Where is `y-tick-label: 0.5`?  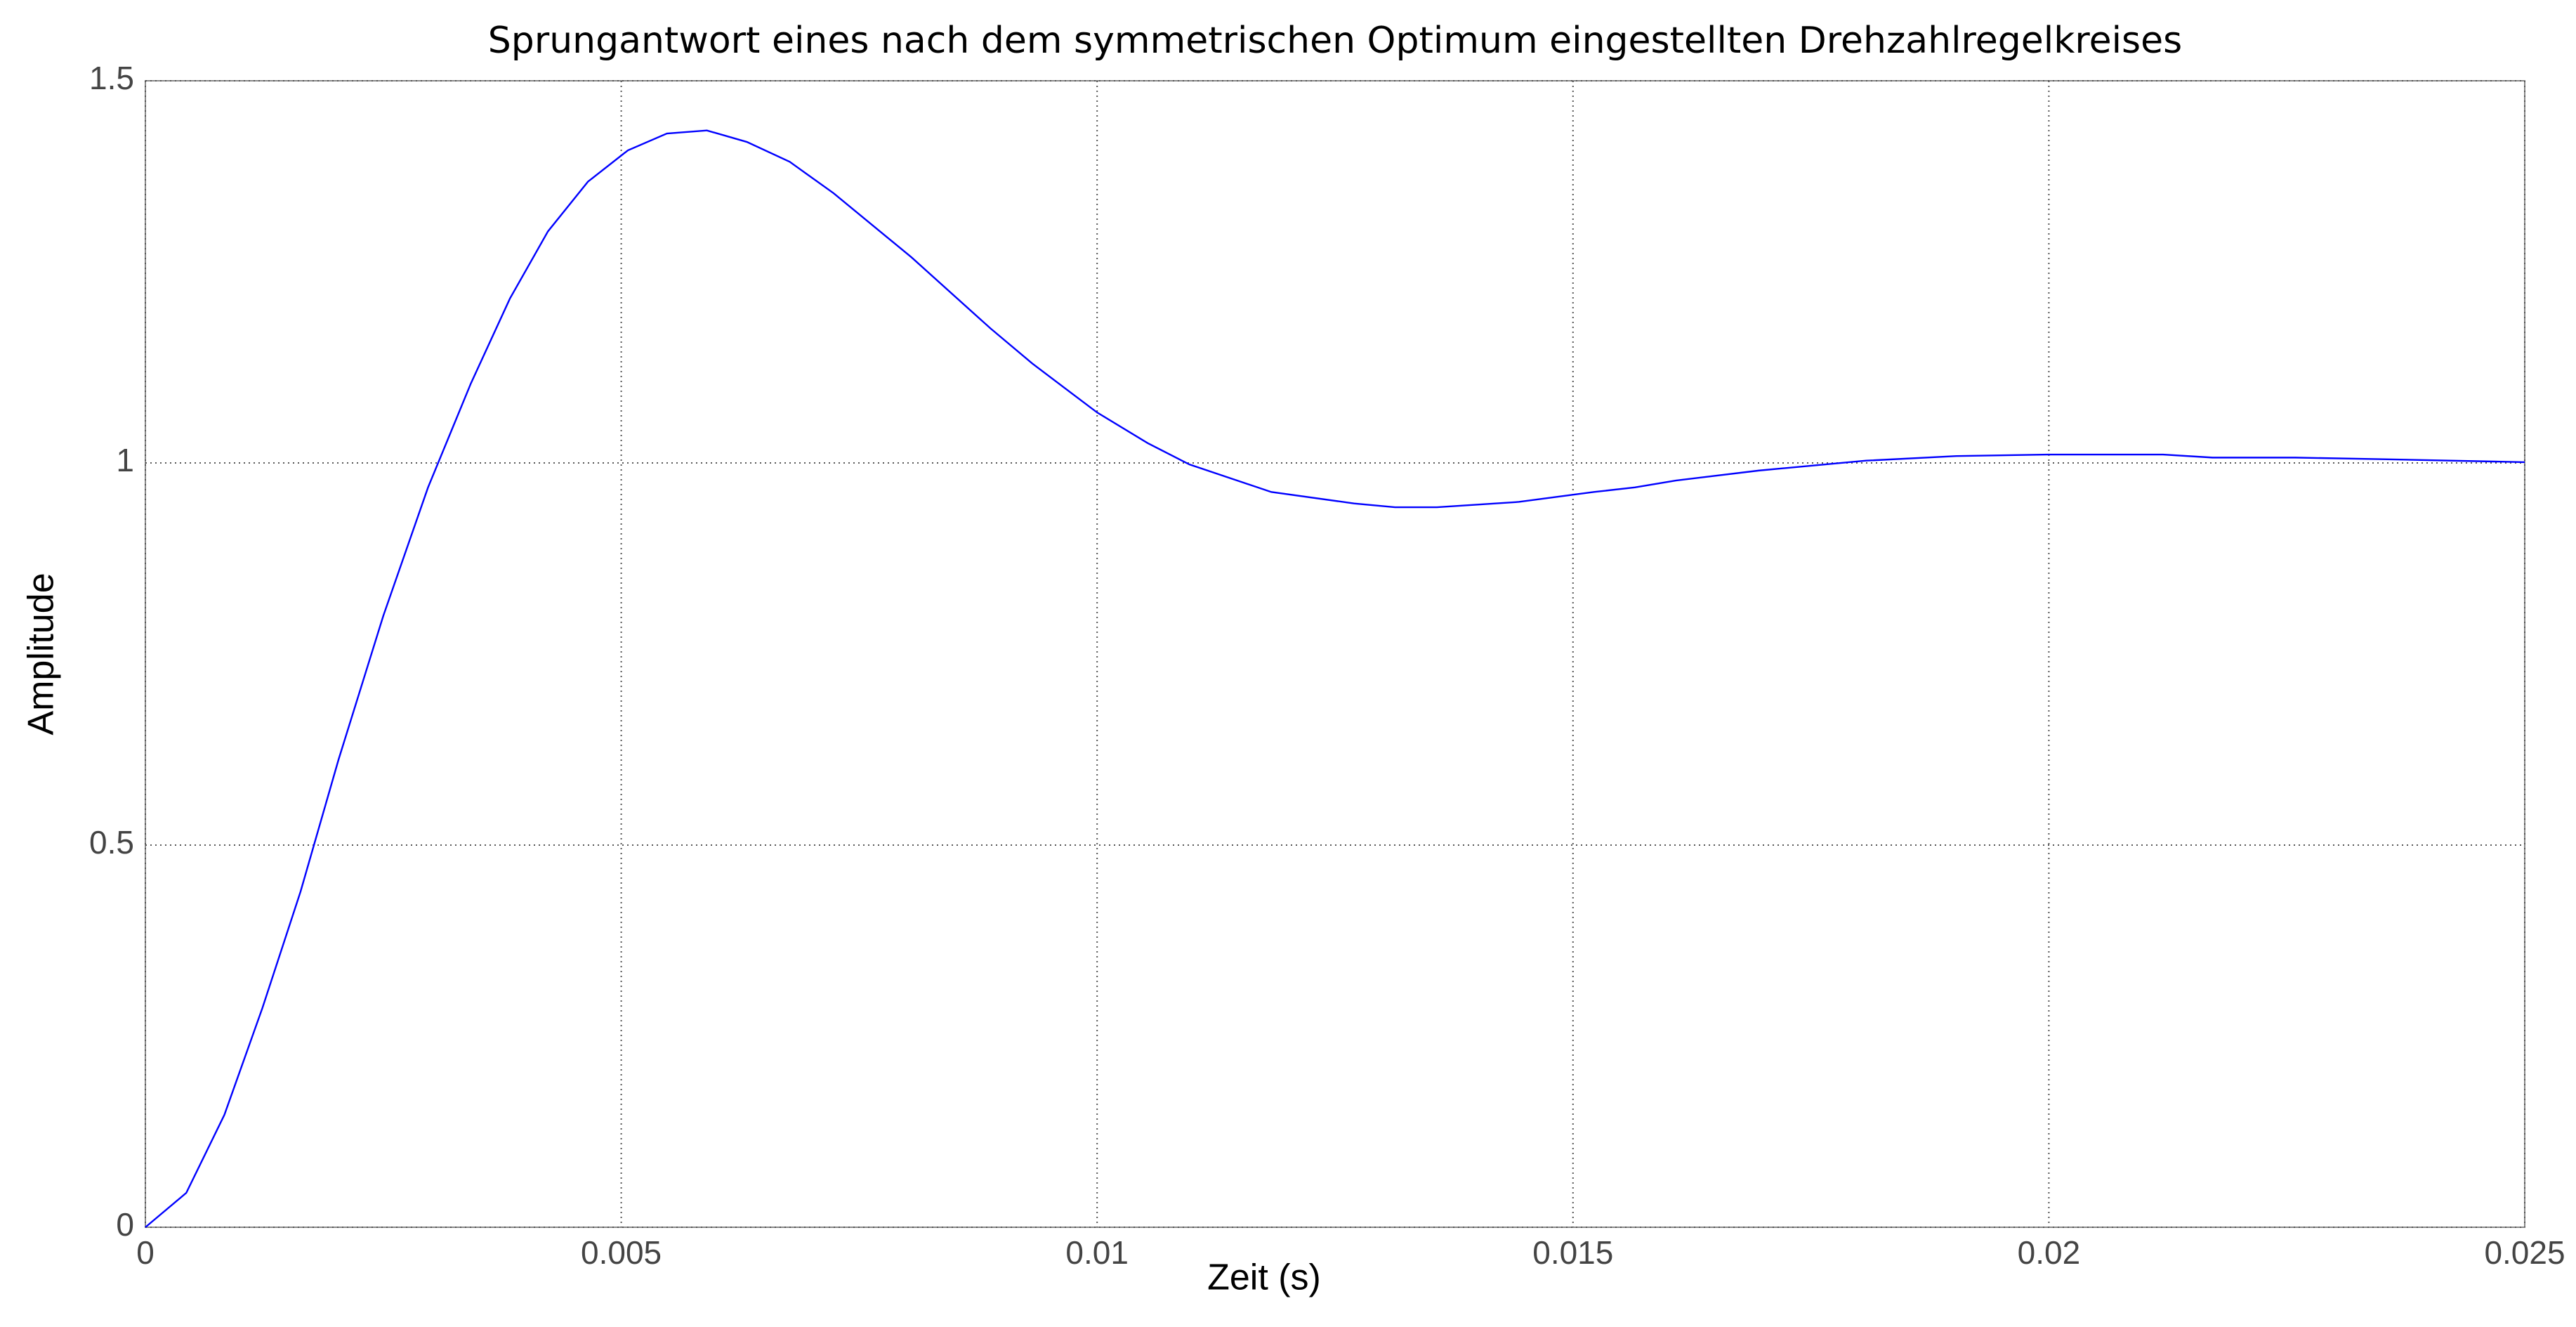 y-tick-label: 0.5 is located at coordinates (111, 842).